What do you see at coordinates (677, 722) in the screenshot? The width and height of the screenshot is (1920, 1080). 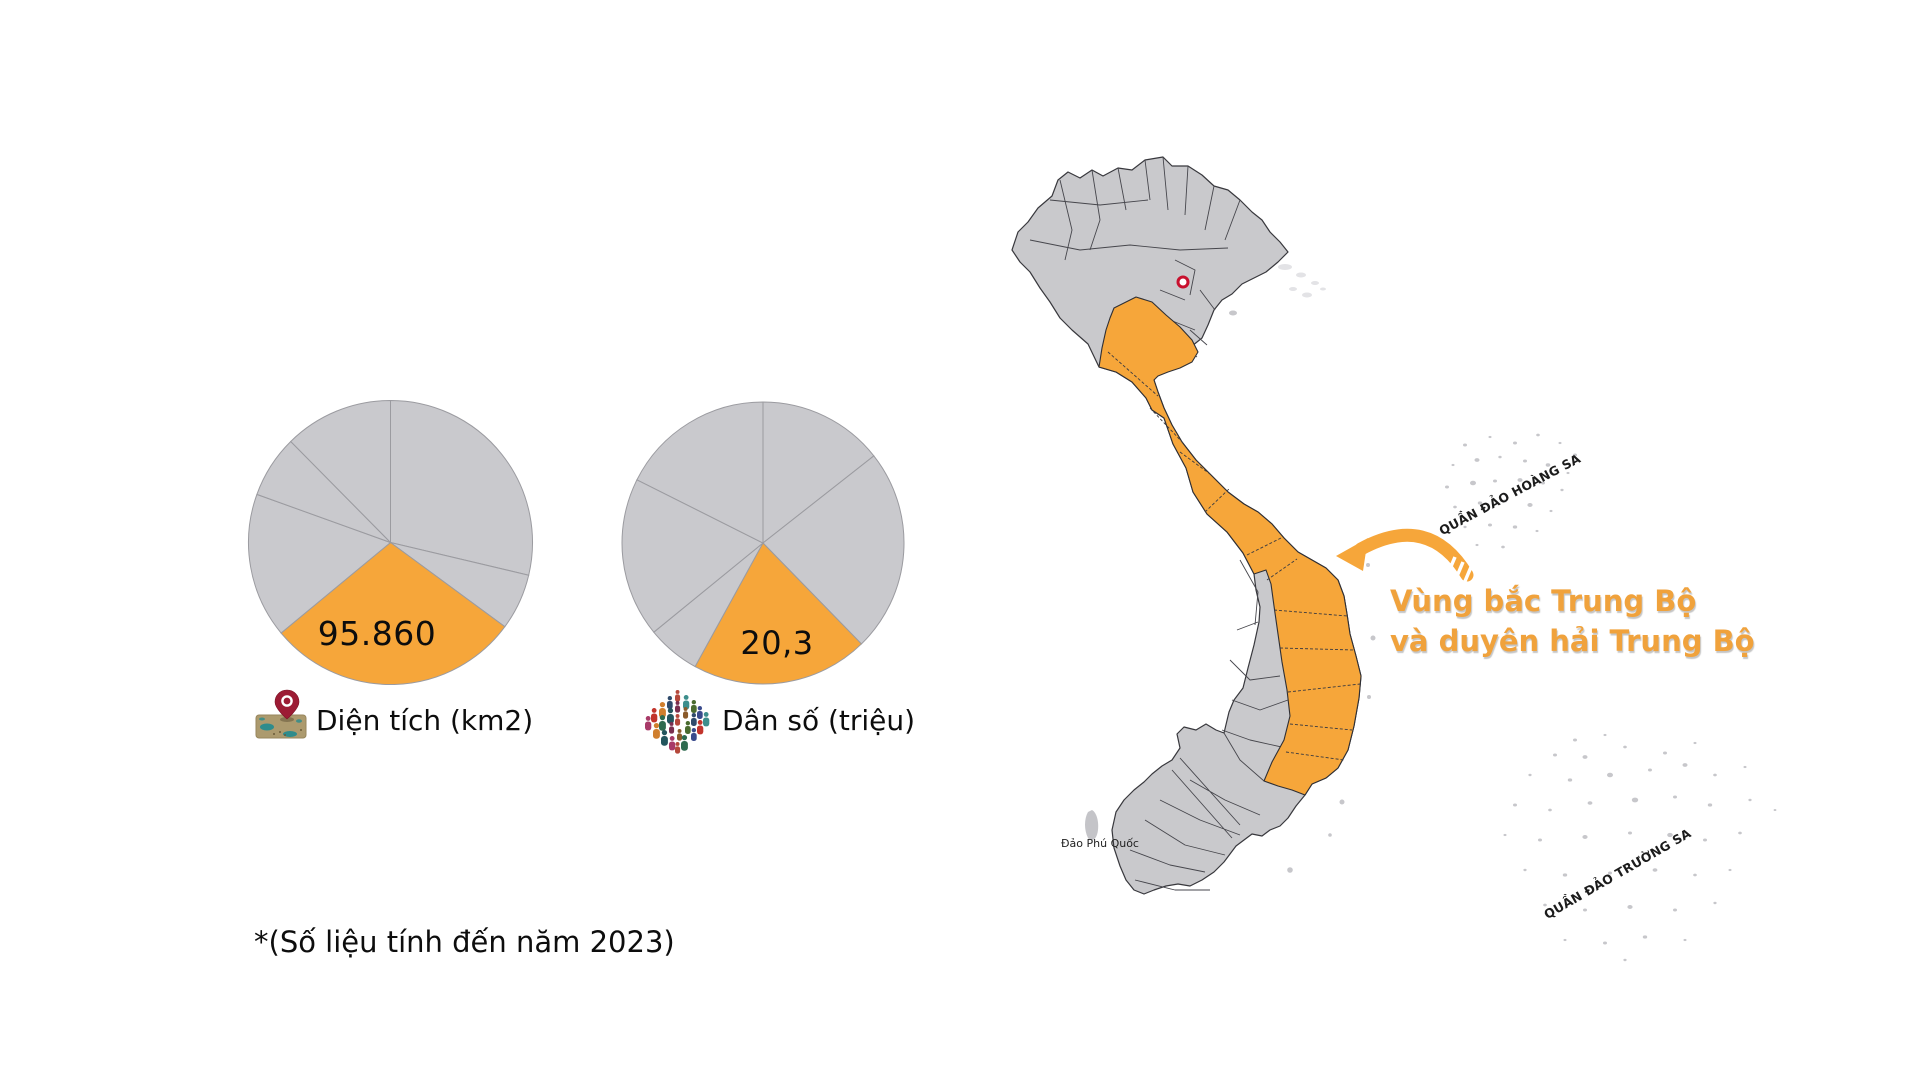 I see `people-crowd-icon` at bounding box center [677, 722].